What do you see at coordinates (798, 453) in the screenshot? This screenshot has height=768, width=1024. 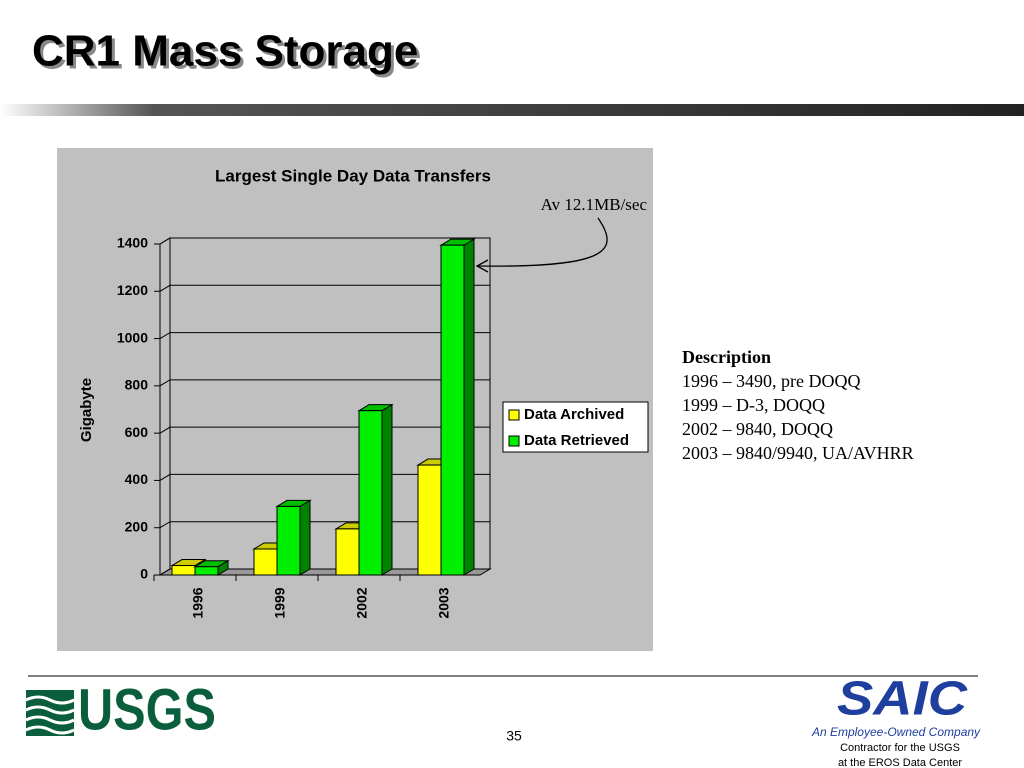 I see `description-line: 2003 – 9840/9940, UA/AVHRR` at bounding box center [798, 453].